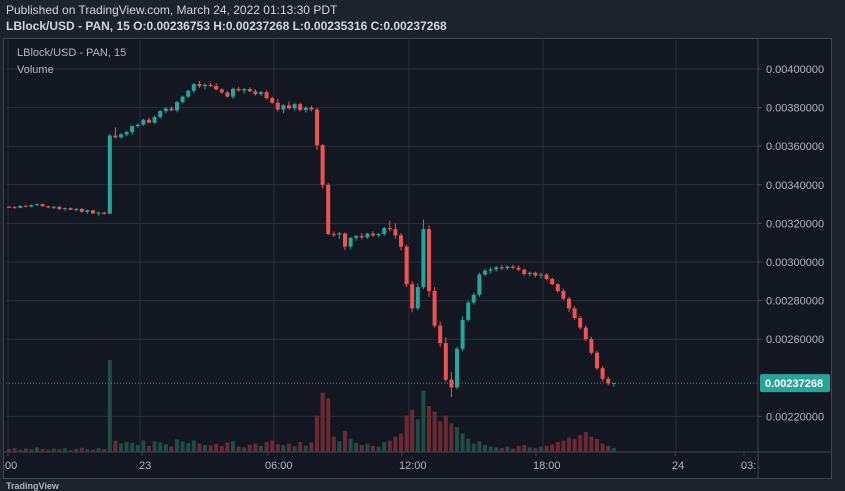  Describe the element at coordinates (413, 466) in the screenshot. I see `x-tick-label: 12:00` at that location.